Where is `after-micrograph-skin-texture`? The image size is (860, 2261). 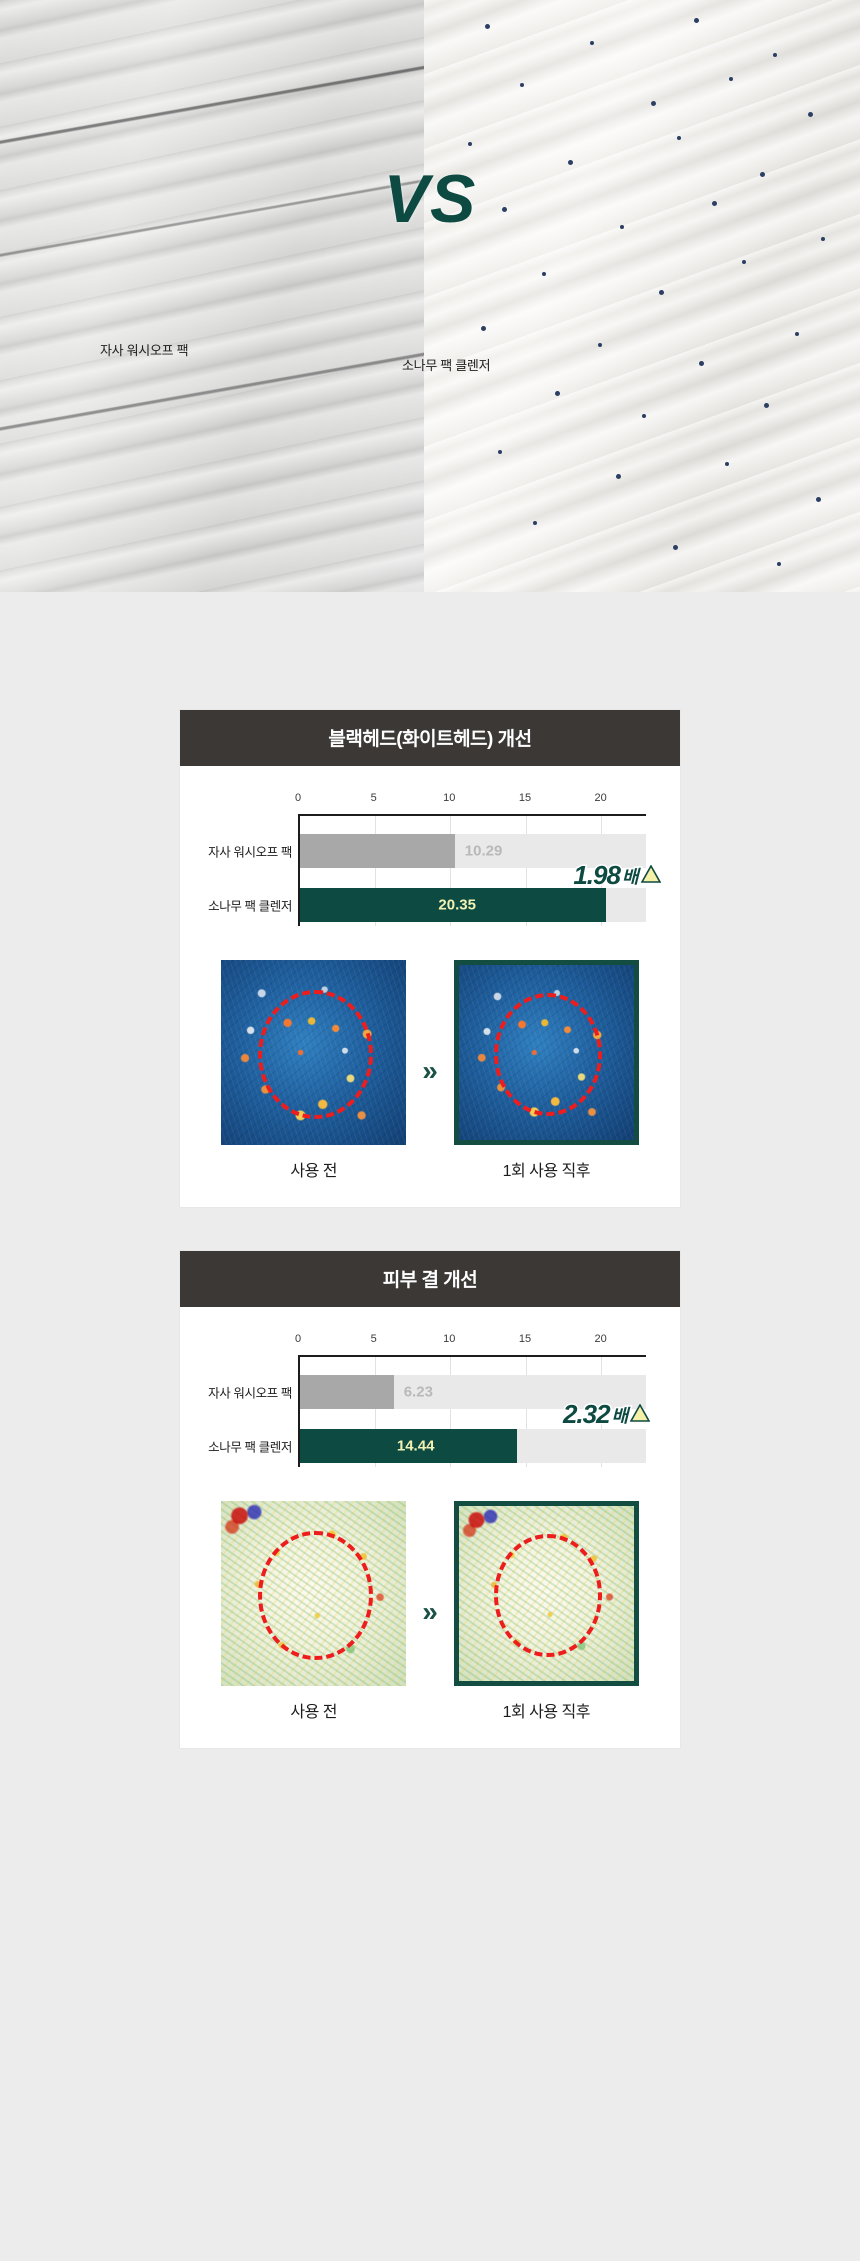
after-micrograph-skin-texture is located at coordinates (546, 1593).